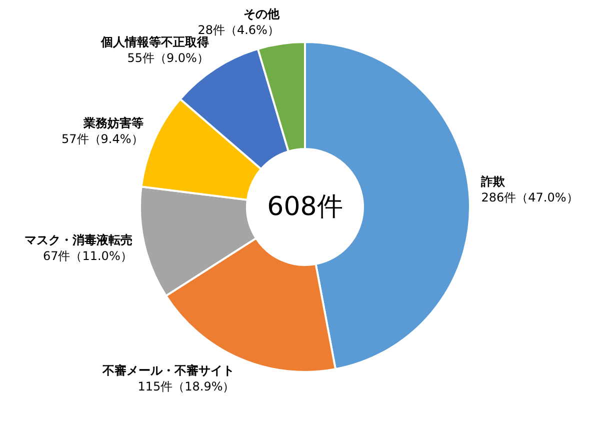 The height and width of the screenshot is (422, 590). What do you see at coordinates (78, 240) in the screenshot?
I see `slice-label: マスク・消毒液転売` at bounding box center [78, 240].